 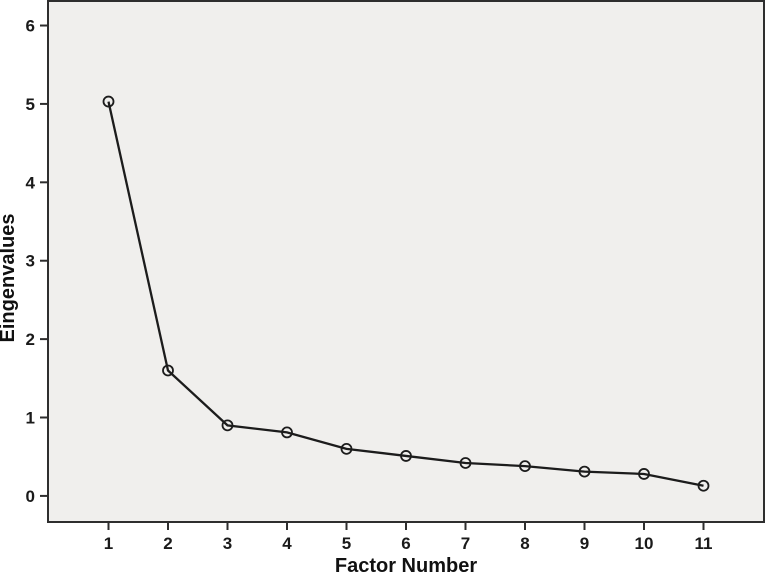 What do you see at coordinates (108, 543) in the screenshot?
I see `x-tick-label: 1` at bounding box center [108, 543].